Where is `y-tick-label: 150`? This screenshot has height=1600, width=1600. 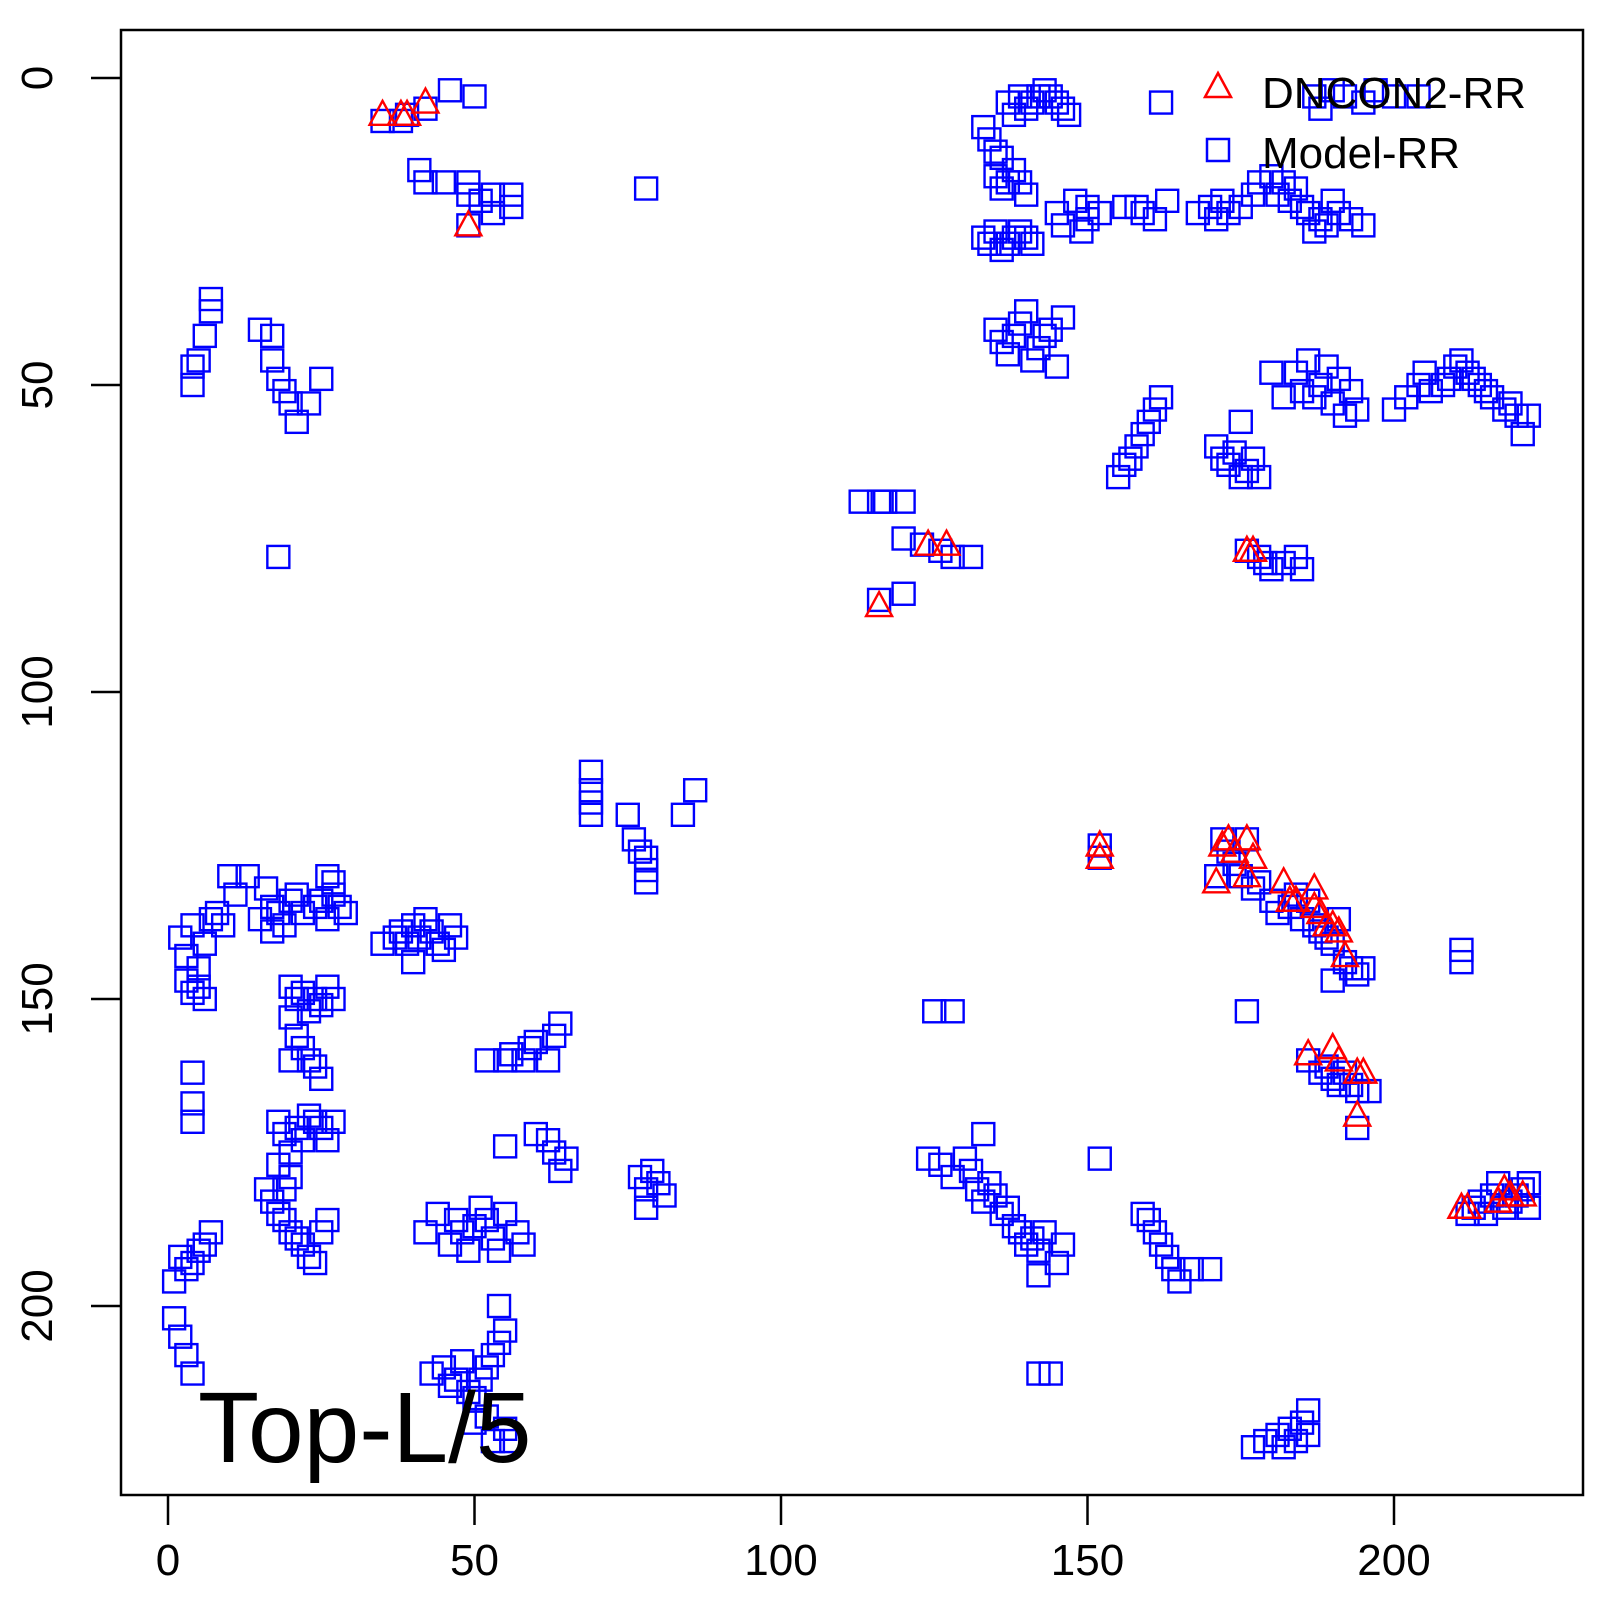
y-tick-label: 150 is located at coordinates (37, 998).